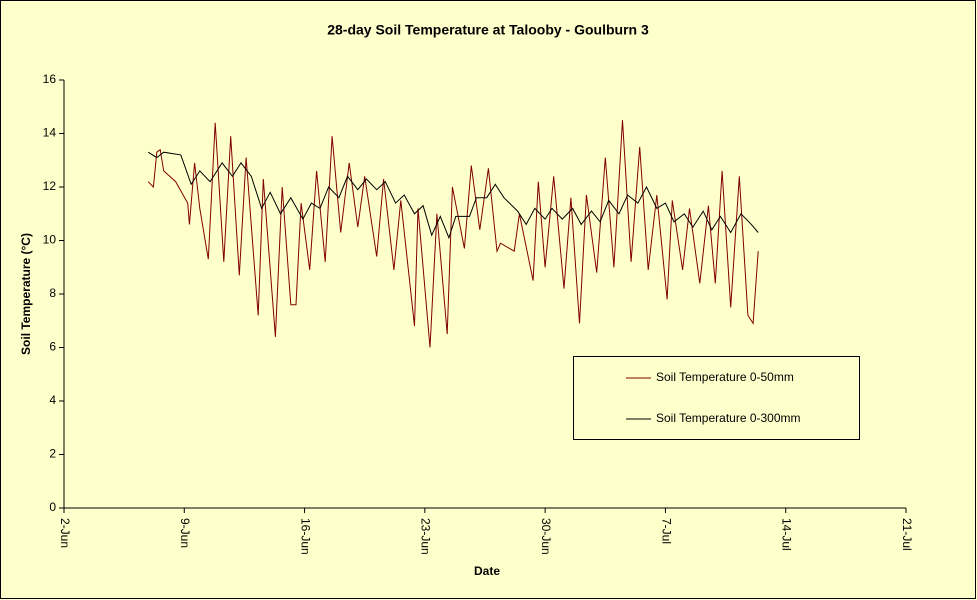  What do you see at coordinates (426, 536) in the screenshot?
I see `x-tick-label: 23-Jun` at bounding box center [426, 536].